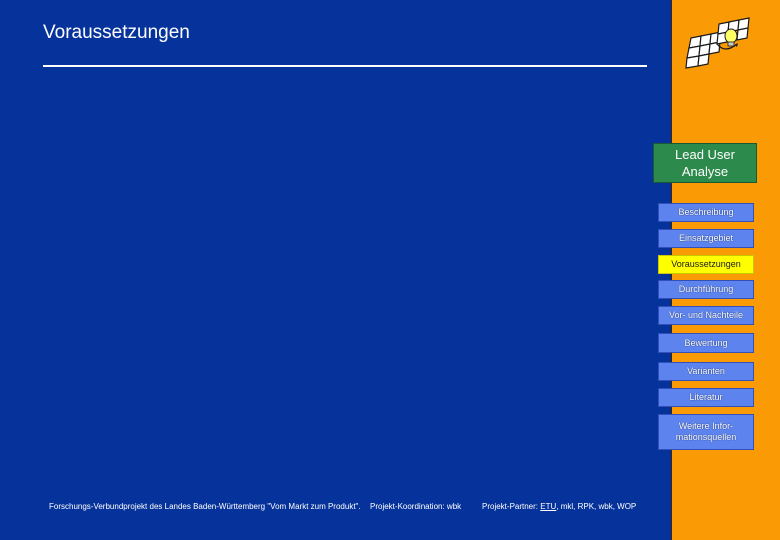 The width and height of the screenshot is (780, 540). I want to click on page-title: Voraussetzungen, so click(116, 32).